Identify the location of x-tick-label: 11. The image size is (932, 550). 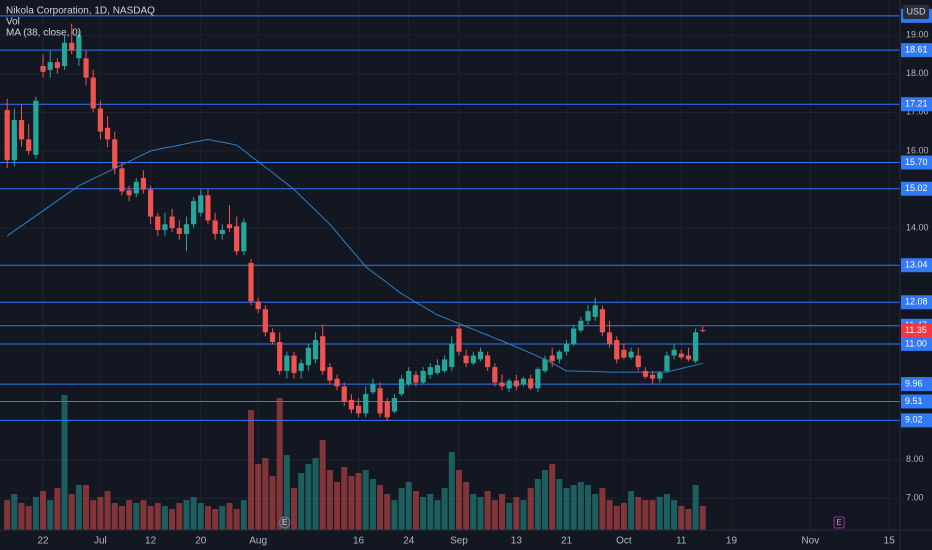
(681, 541).